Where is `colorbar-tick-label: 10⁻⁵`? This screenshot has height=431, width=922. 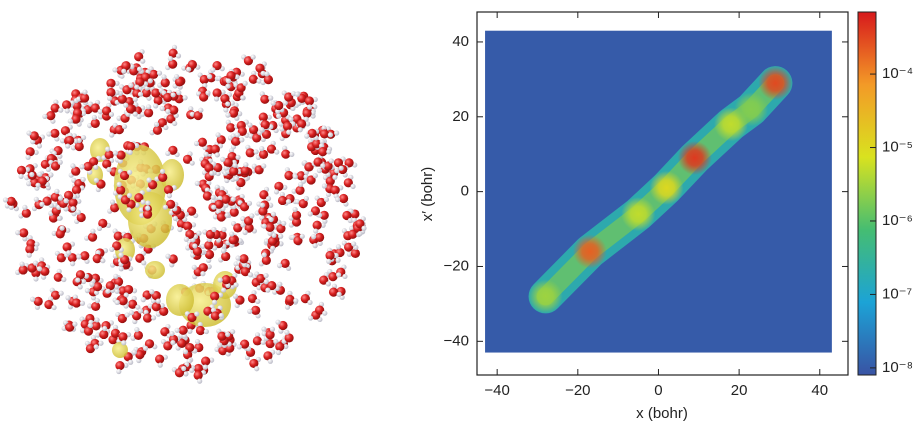 colorbar-tick-label: 10⁻⁵ is located at coordinates (897, 146).